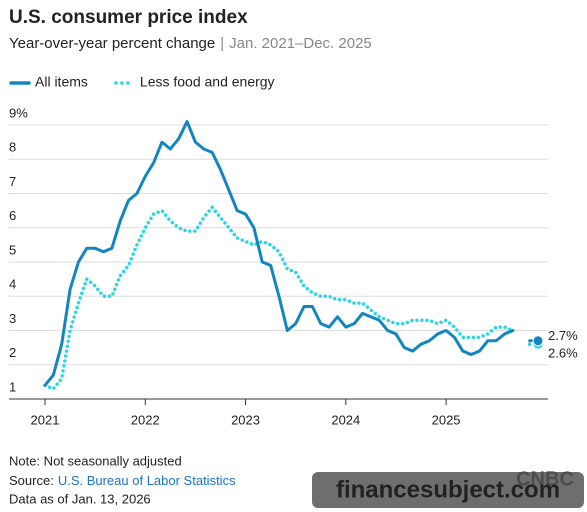 This screenshot has height=512, width=587. Describe the element at coordinates (207, 82) in the screenshot. I see `legend-label: Less food and energy` at that location.